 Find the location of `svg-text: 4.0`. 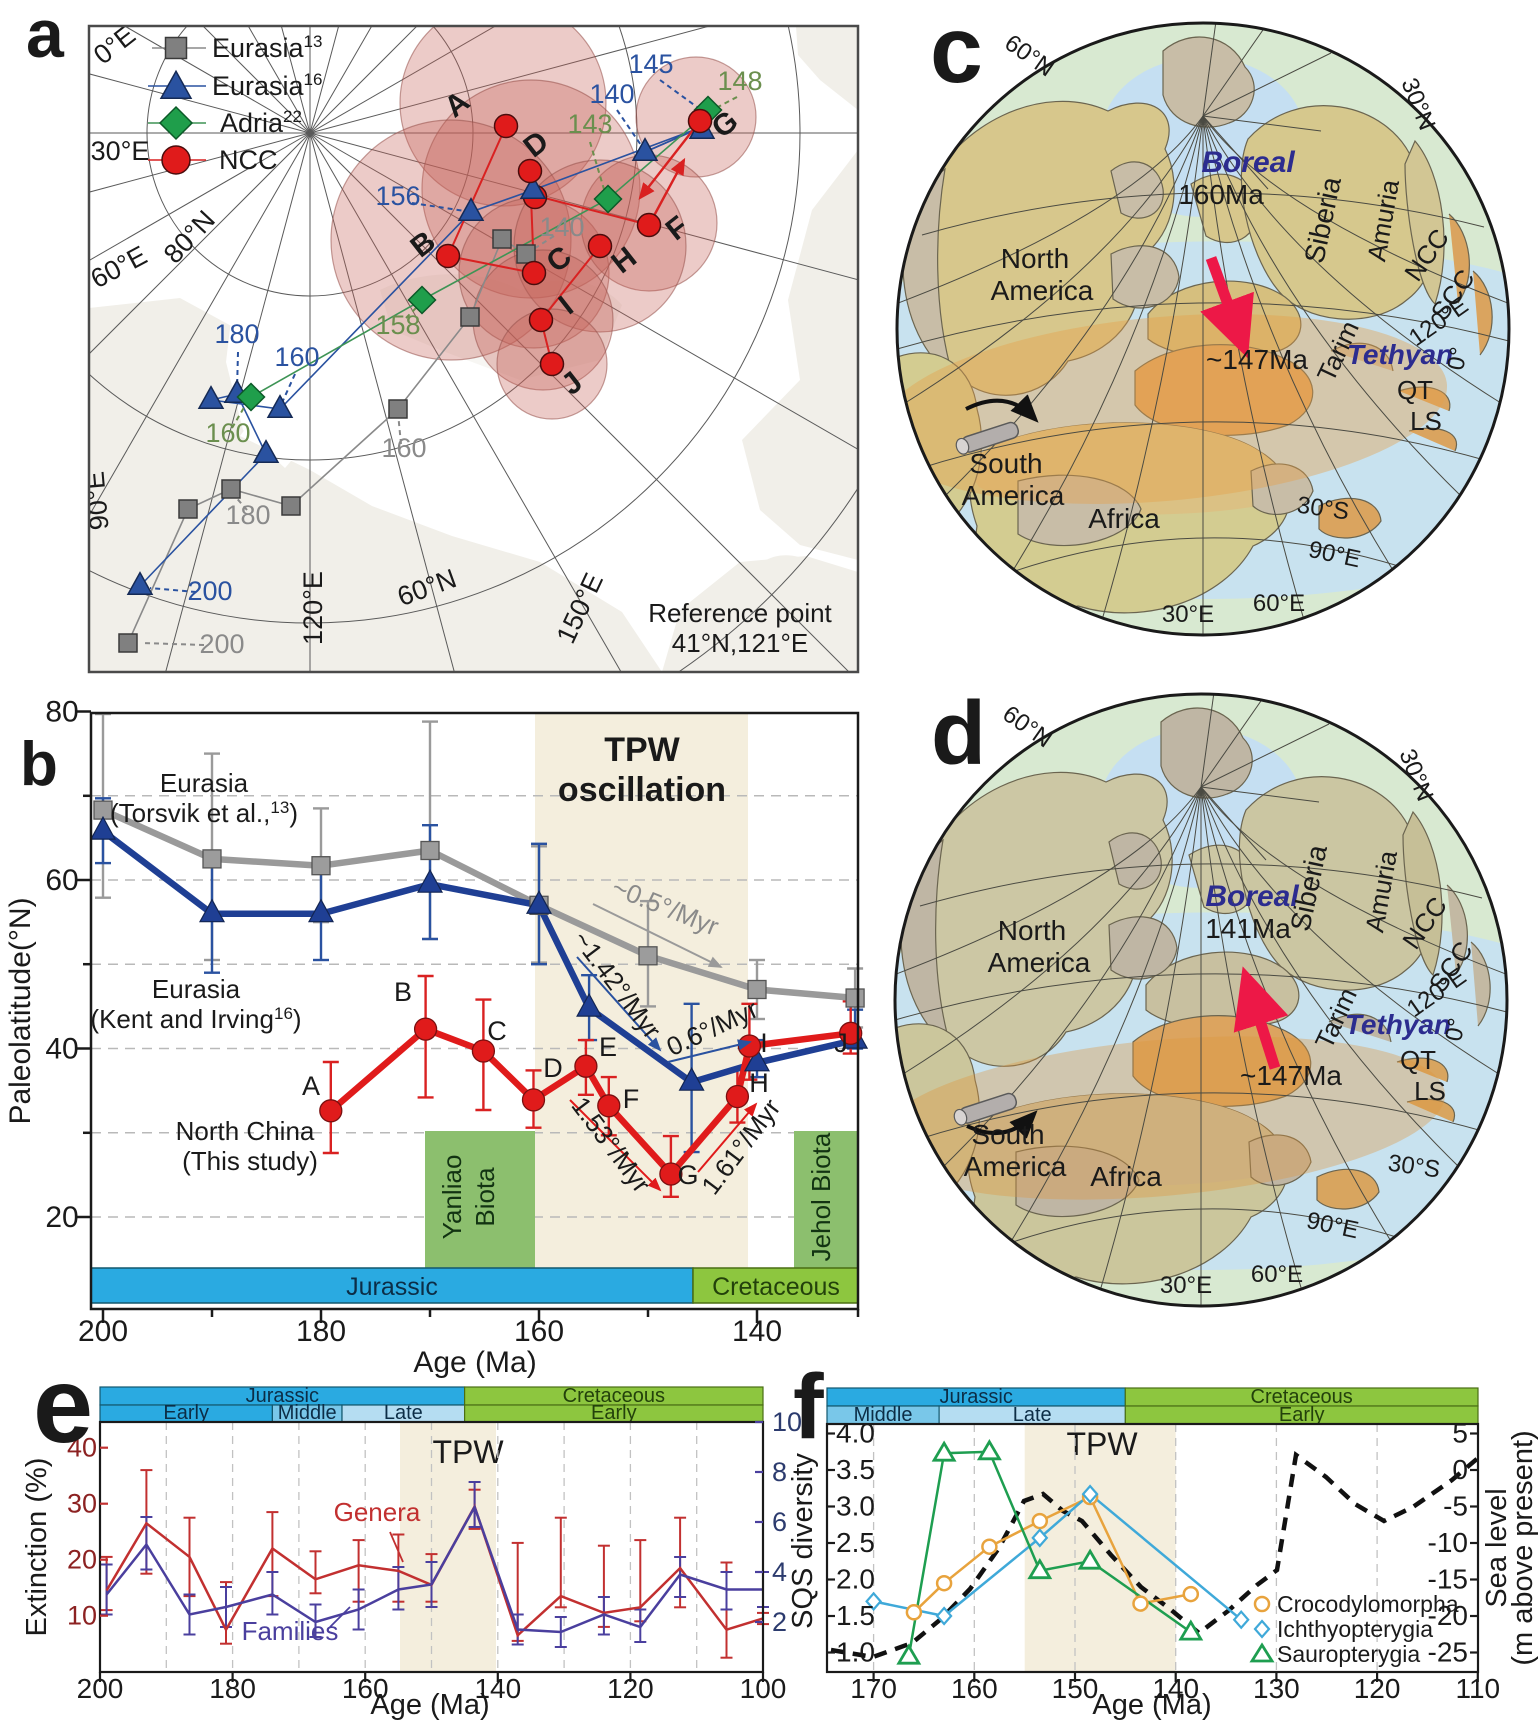

svg-text: 4.0 is located at coordinates (855, 1433).